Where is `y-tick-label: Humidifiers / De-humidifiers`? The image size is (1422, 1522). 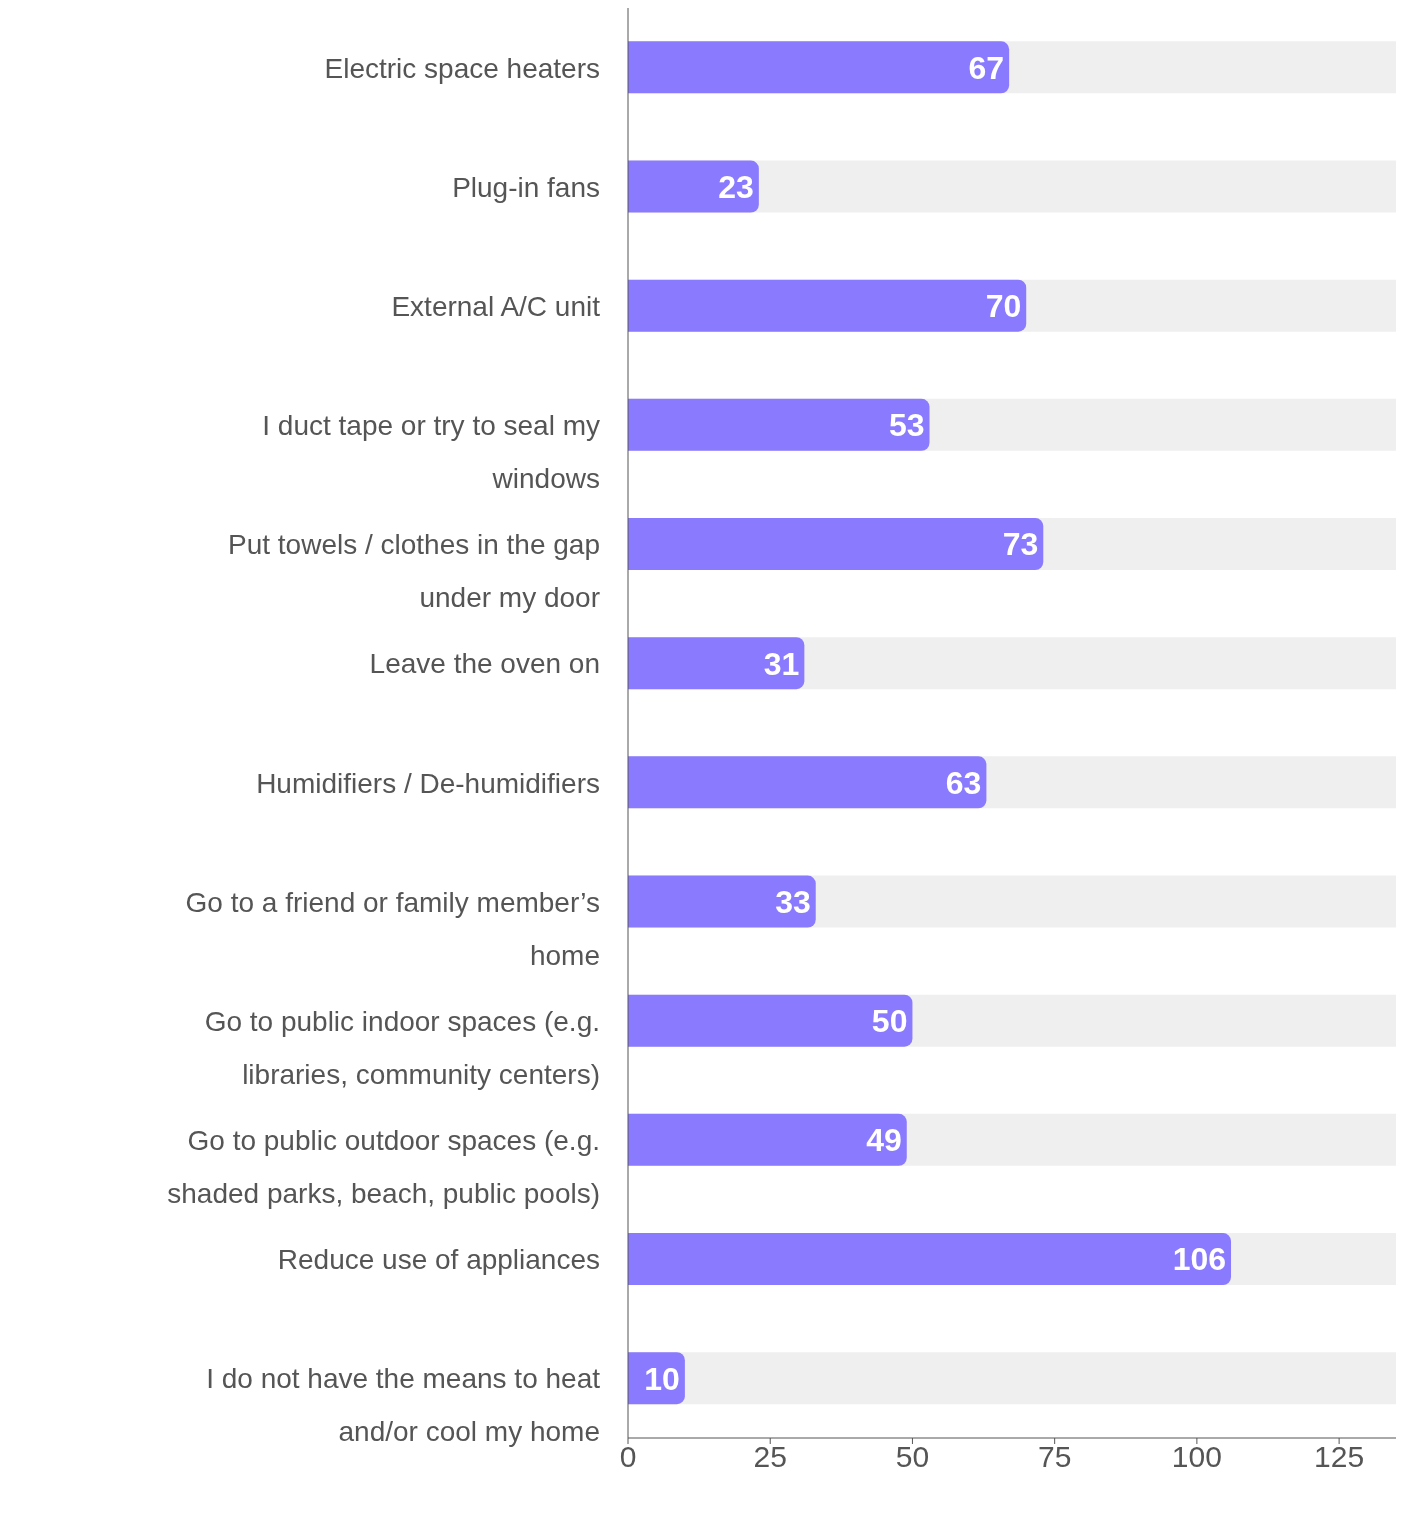 y-tick-label: Humidifiers / De-humidifiers is located at coordinates (428, 783).